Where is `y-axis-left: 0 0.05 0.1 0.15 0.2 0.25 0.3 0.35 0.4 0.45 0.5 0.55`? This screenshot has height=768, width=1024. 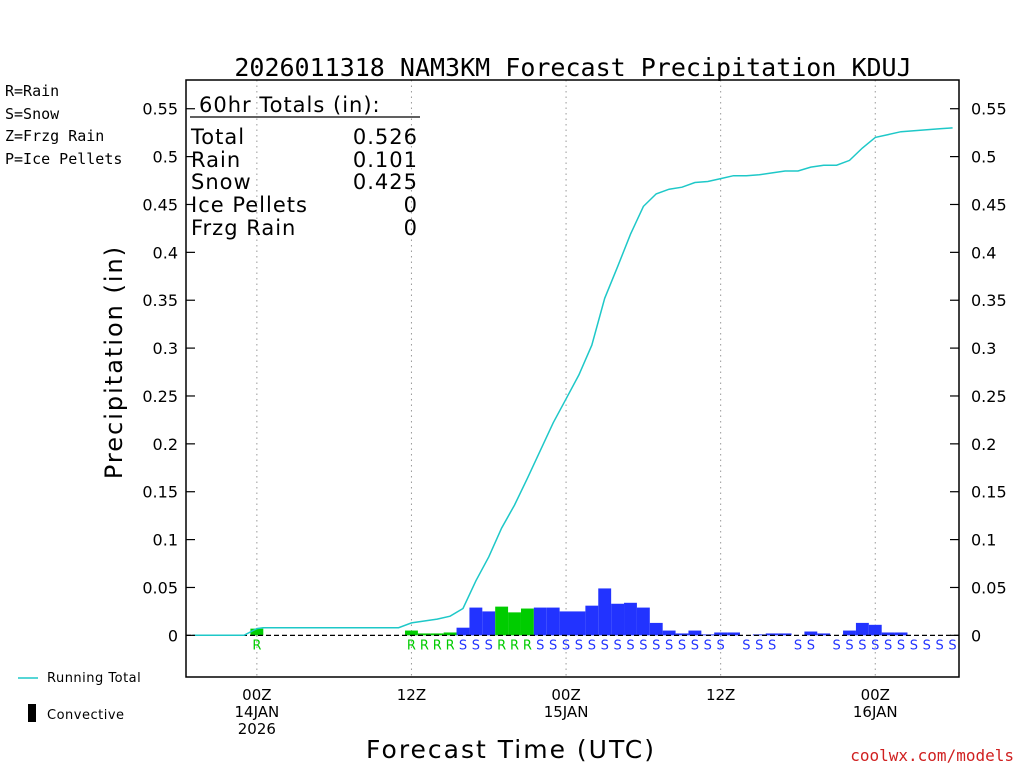 y-axis-left: 0 0.05 0.1 0.15 0.2 0.25 0.3 0.35 0.4 0.45 0.5 0.55 is located at coordinates (168, 372).